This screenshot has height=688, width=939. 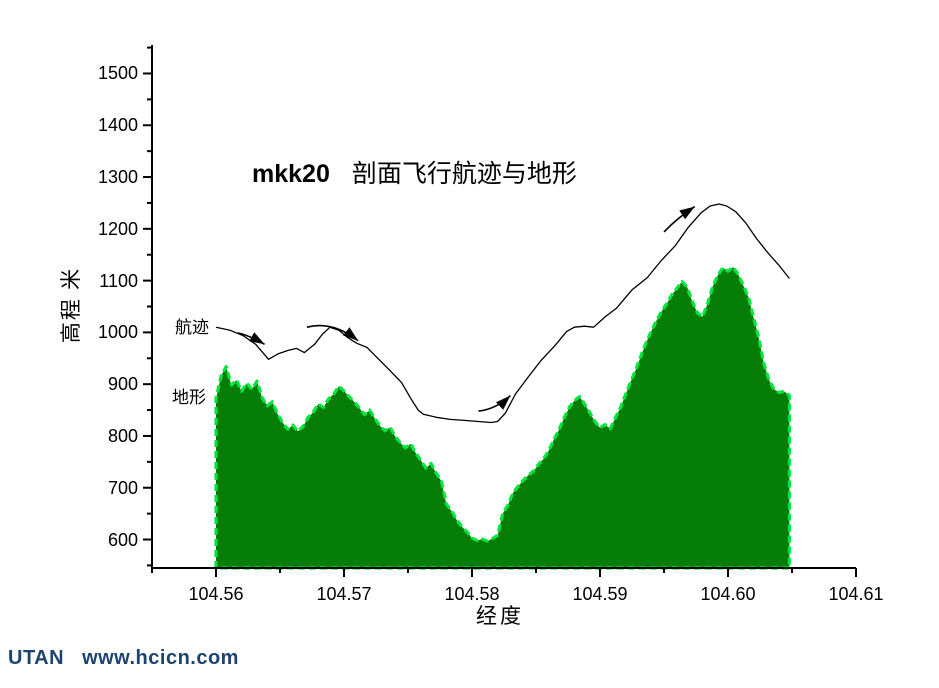 I want to click on chart-title-text: 剖面飞行航迹与地形, so click(x=464, y=174).